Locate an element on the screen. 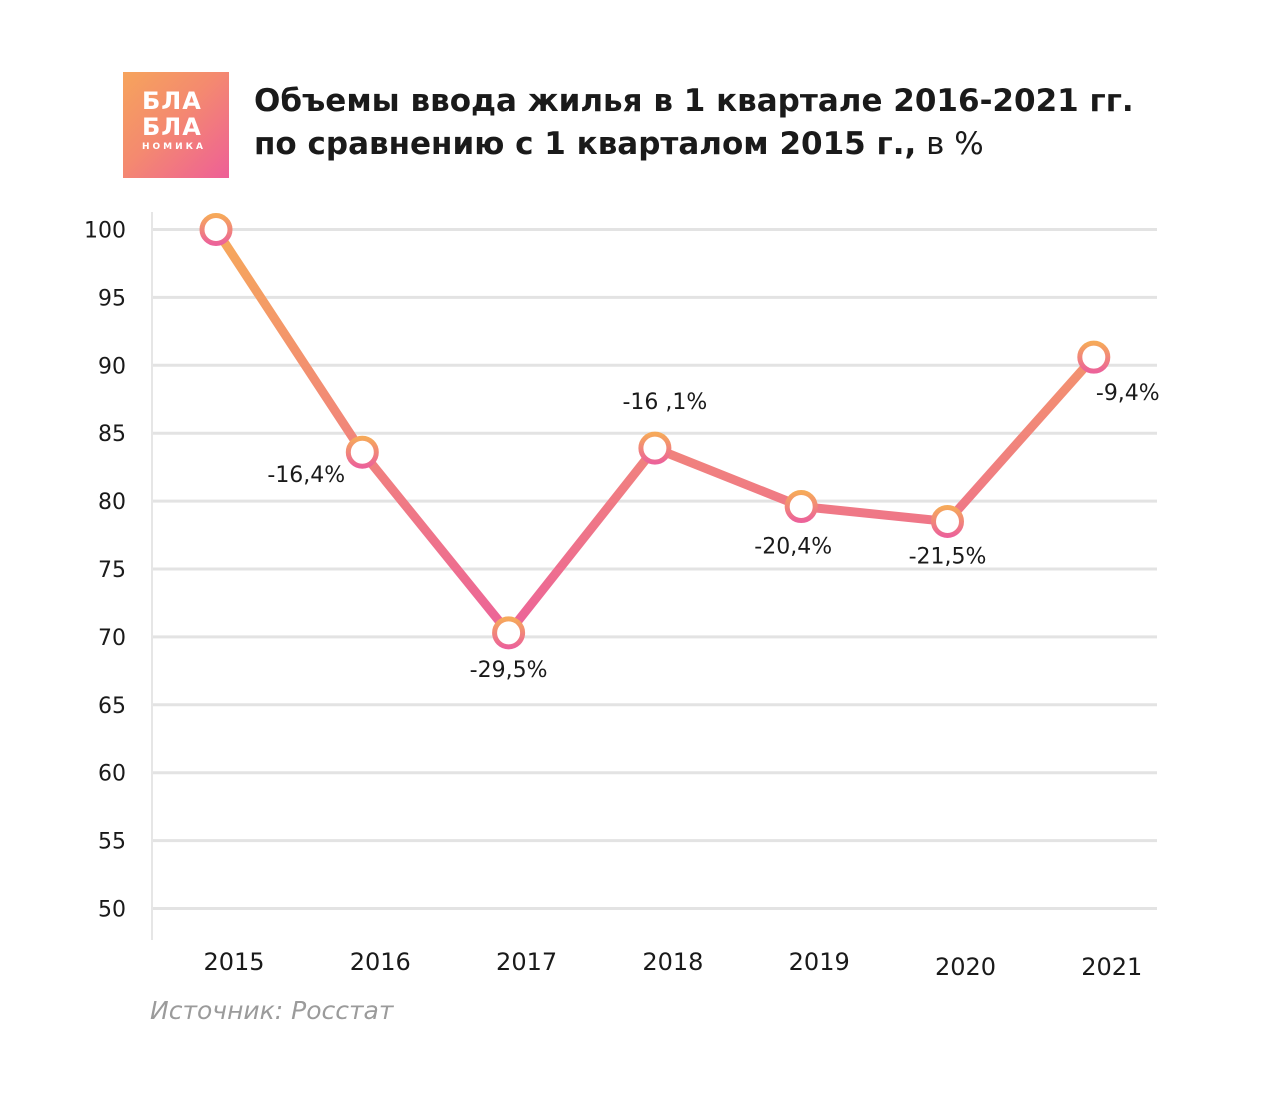  y-tick-label: 75 is located at coordinates (112, 570).